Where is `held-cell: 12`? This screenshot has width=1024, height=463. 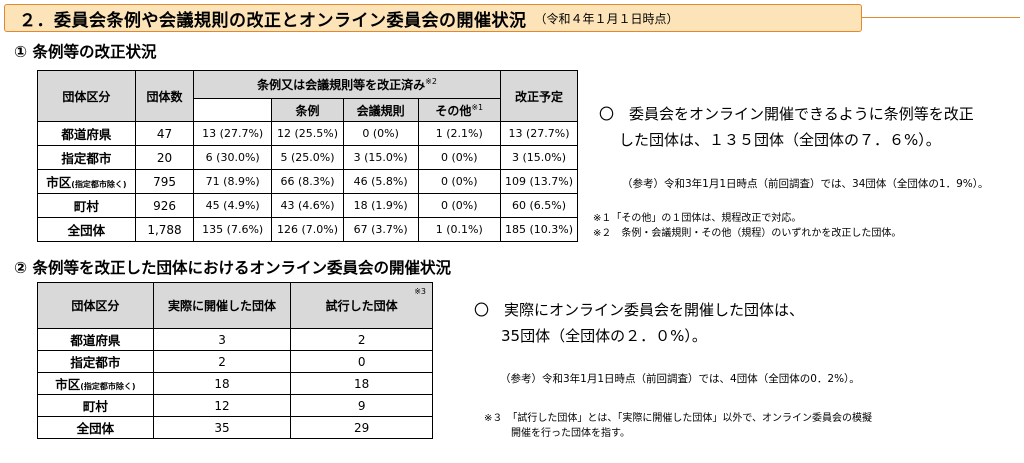 held-cell: 12 is located at coordinates (222, 405).